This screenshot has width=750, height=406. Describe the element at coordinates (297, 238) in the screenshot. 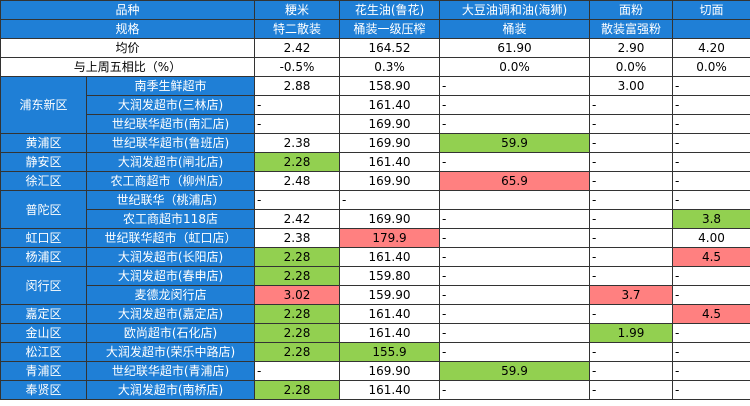

I see `price-cell: 2.38` at that location.